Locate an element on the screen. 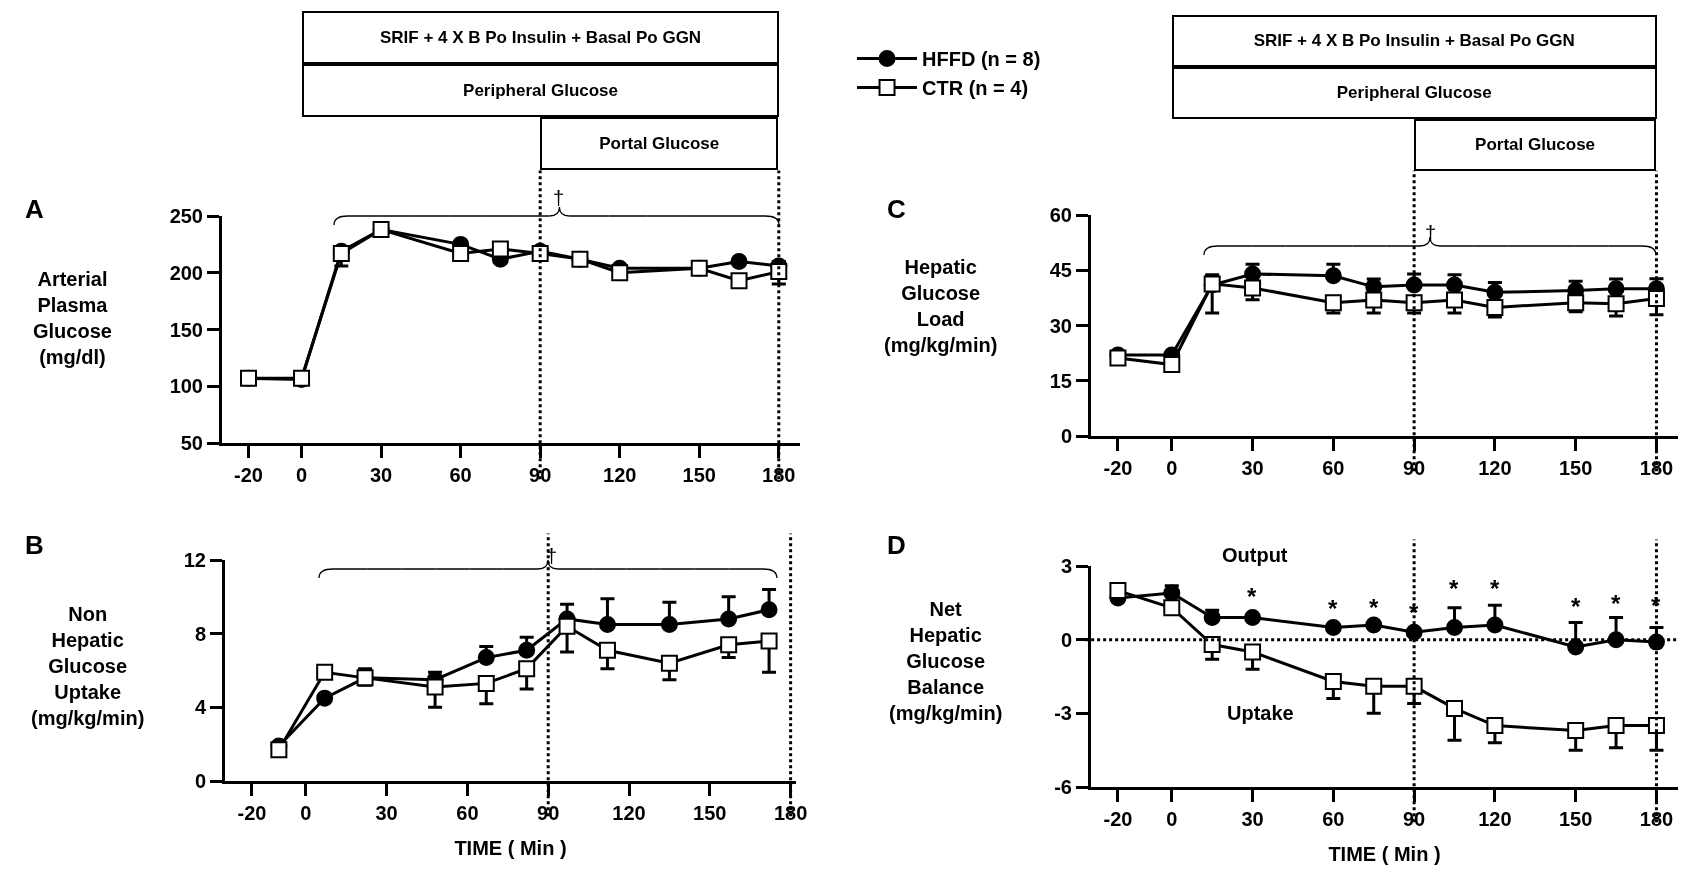  text: Output is located at coordinates (1255, 555).